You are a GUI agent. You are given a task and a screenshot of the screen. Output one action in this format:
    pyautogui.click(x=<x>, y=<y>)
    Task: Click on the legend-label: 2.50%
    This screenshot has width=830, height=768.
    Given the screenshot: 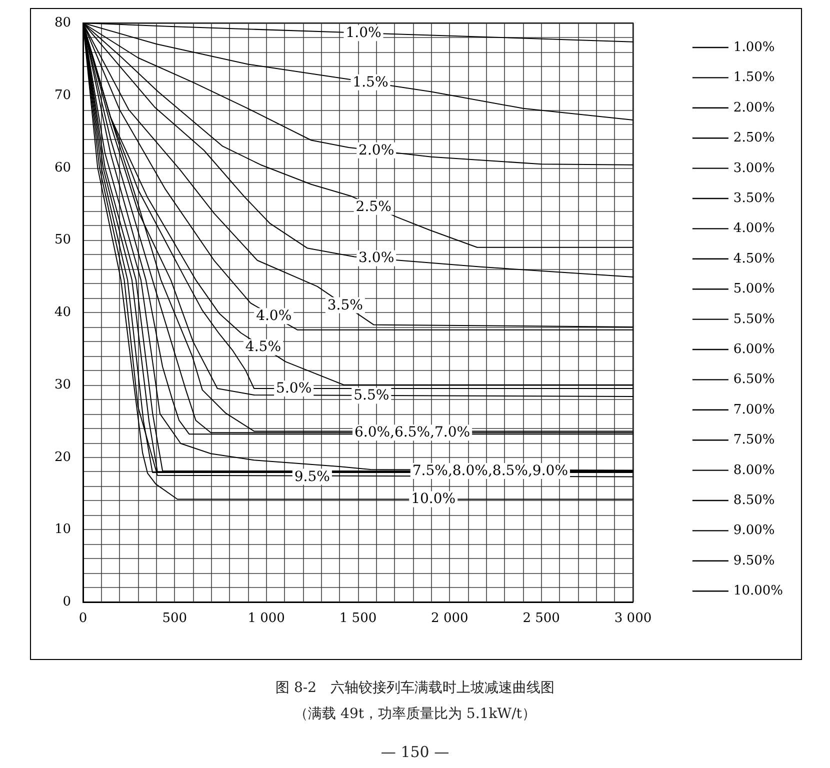 What is the action you would take?
    pyautogui.click(x=754, y=138)
    